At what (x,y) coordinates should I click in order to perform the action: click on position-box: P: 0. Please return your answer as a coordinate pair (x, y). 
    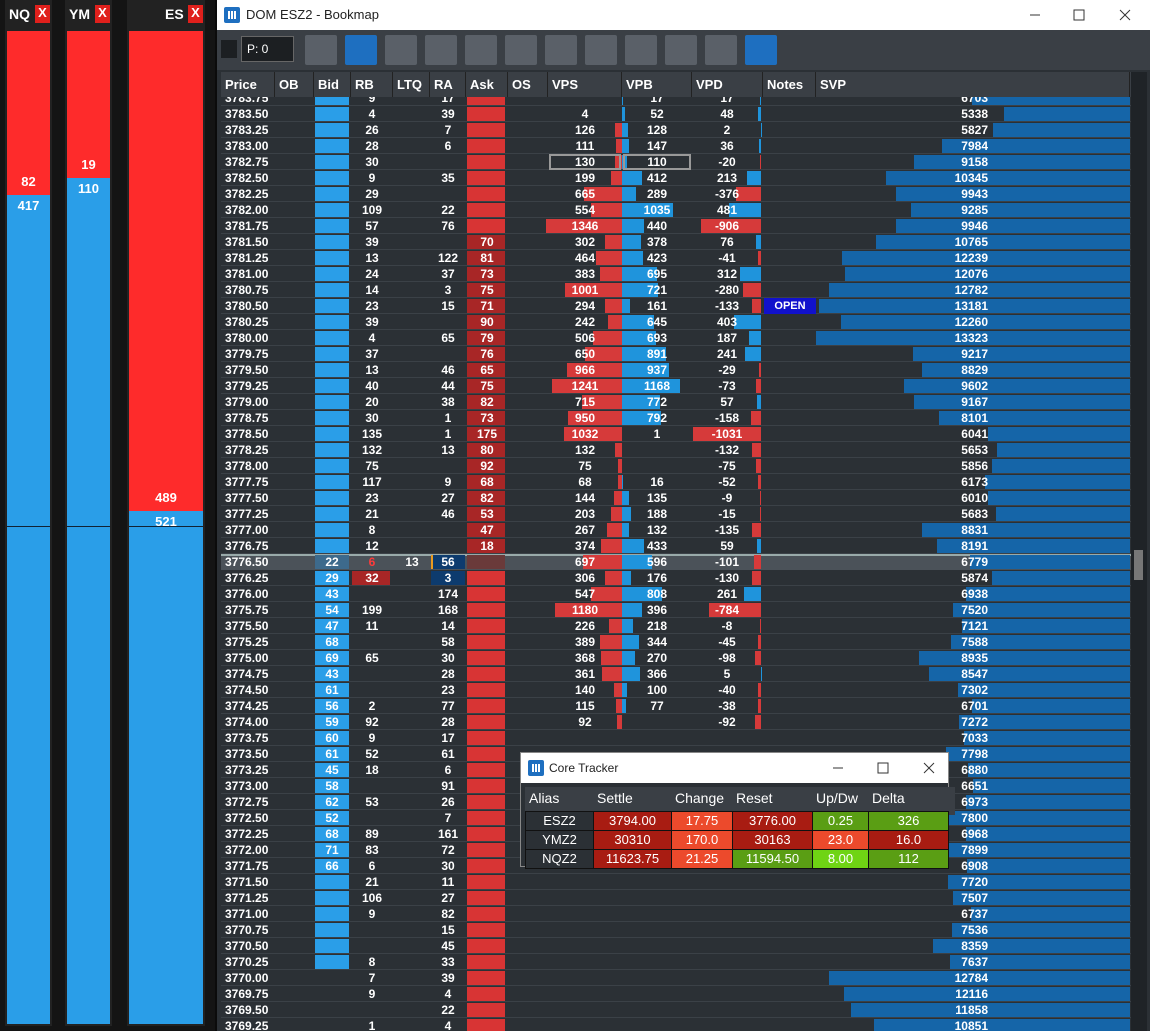
    Looking at the image, I should click on (267, 49).